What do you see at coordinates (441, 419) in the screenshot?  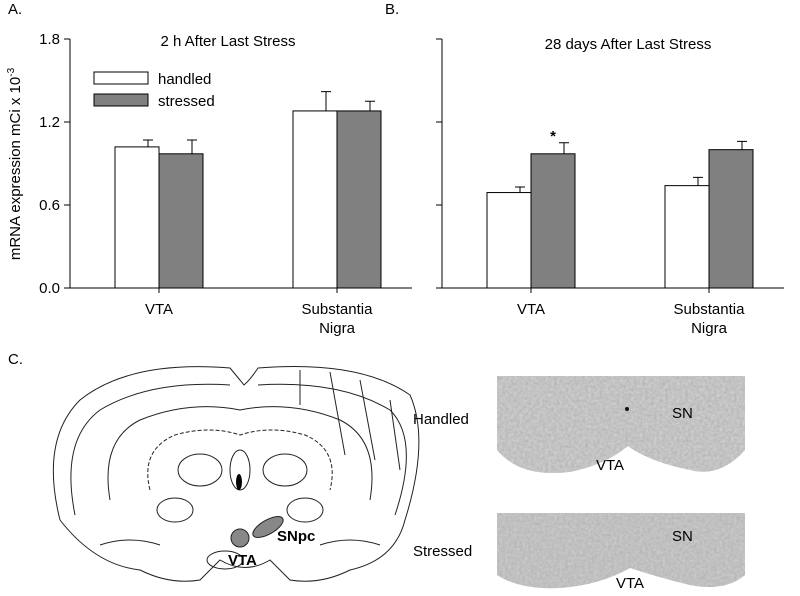 I see `row-label: Handled` at bounding box center [441, 419].